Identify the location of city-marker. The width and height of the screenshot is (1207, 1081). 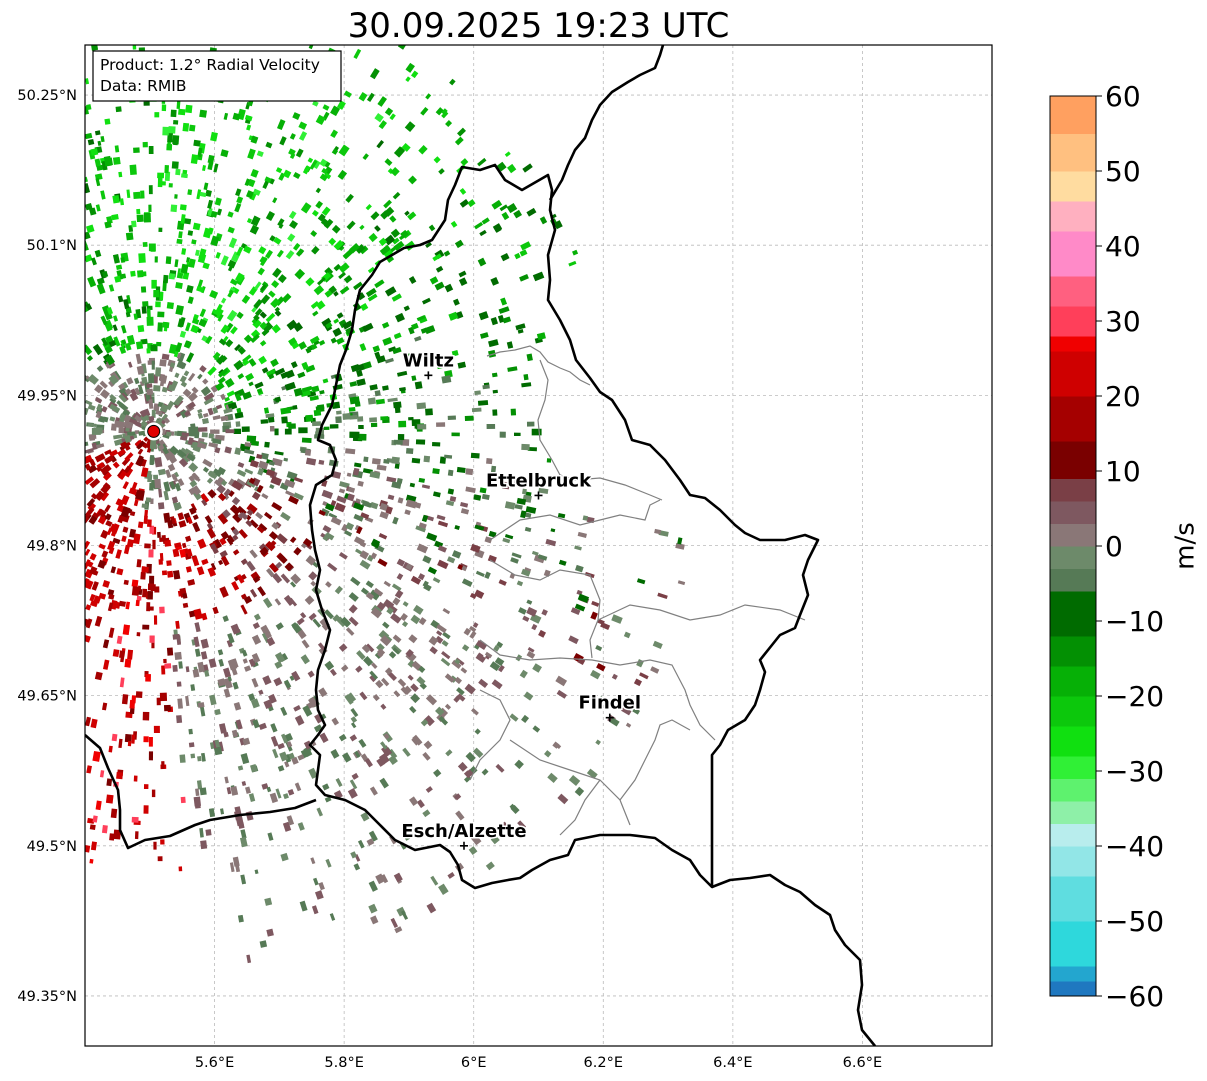
(463, 845).